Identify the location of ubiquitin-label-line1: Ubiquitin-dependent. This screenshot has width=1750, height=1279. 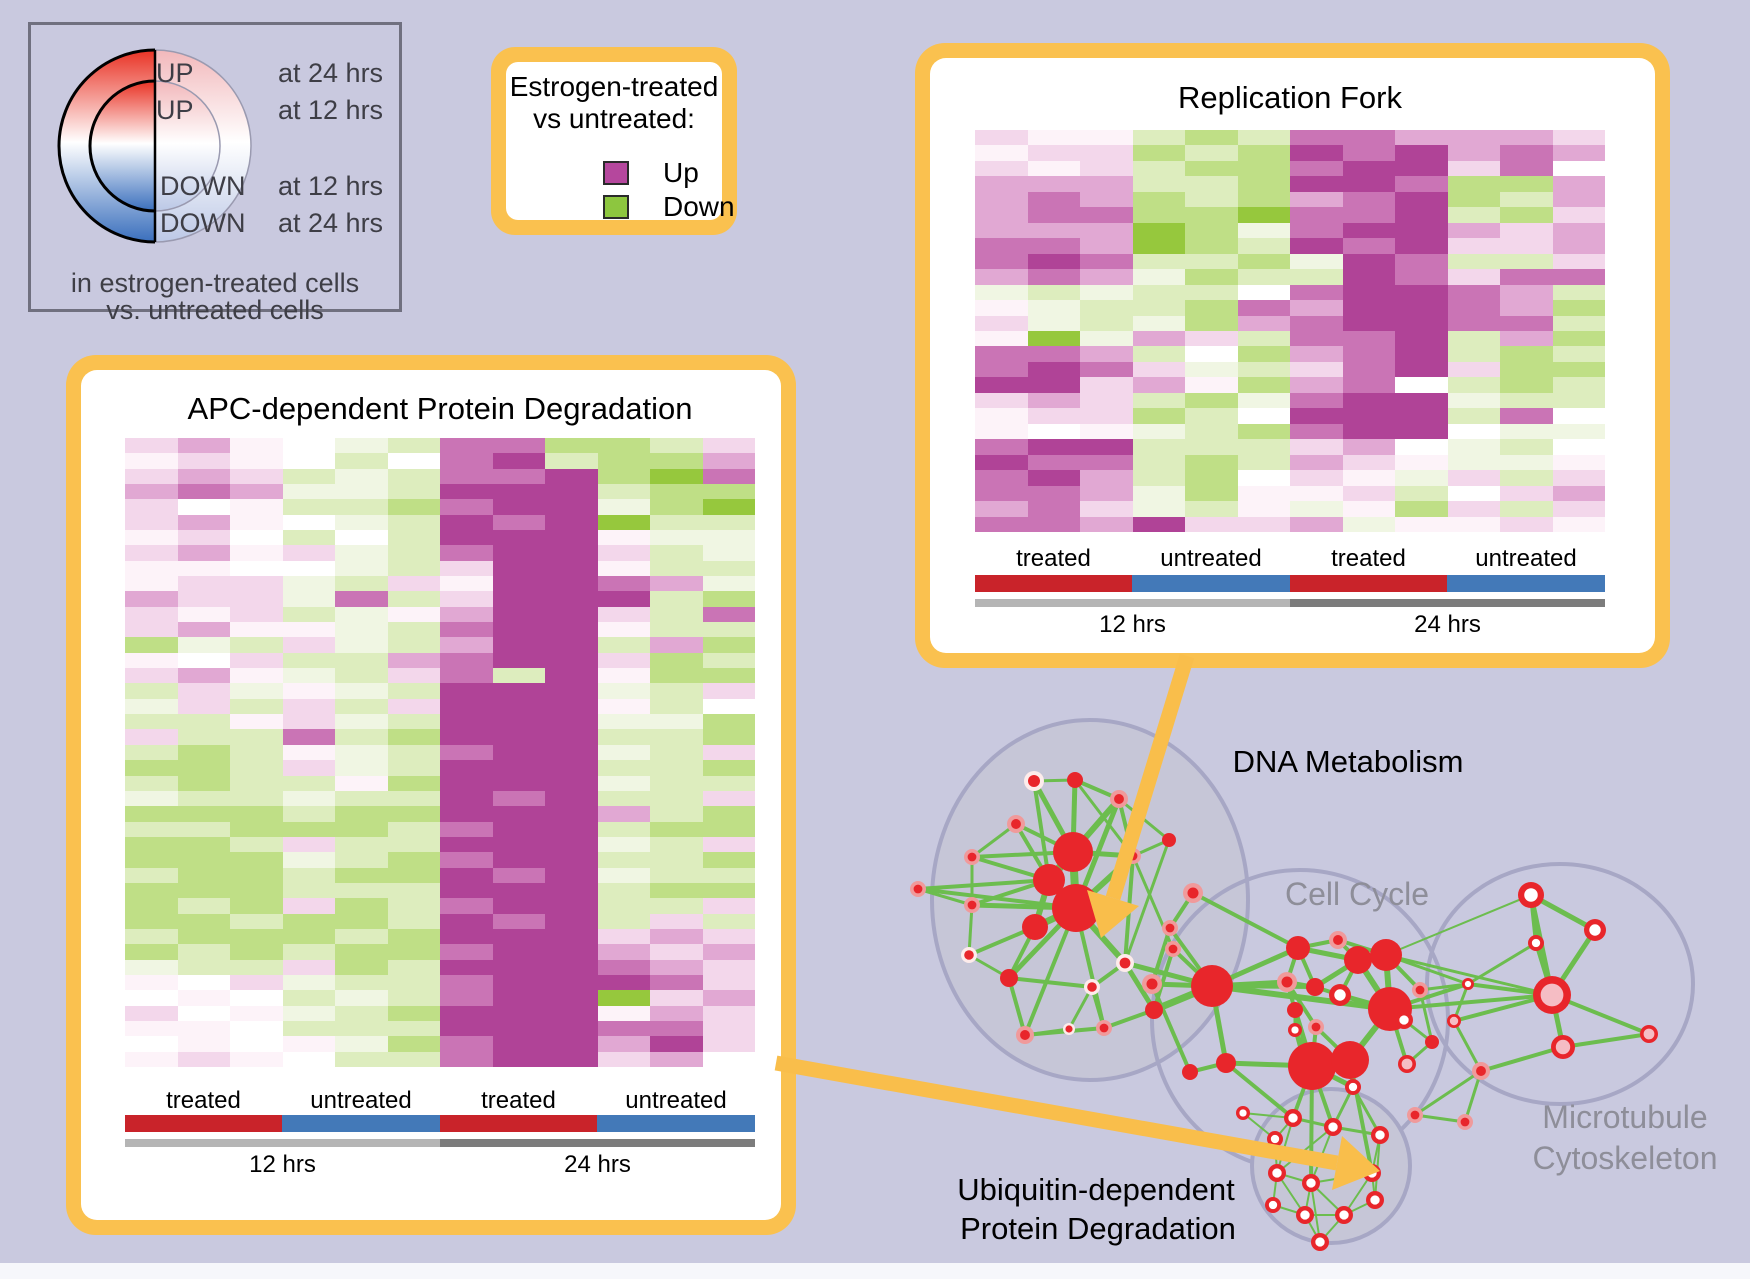
(1096, 1189).